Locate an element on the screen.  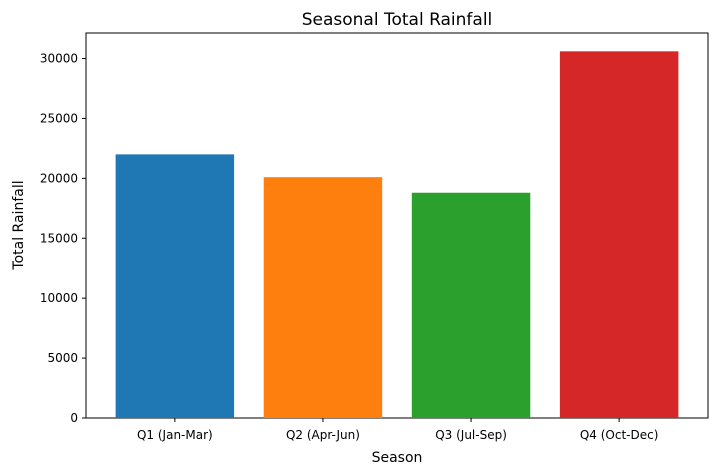
chart-title: Seasonal Total Rainfall is located at coordinates (397, 20).